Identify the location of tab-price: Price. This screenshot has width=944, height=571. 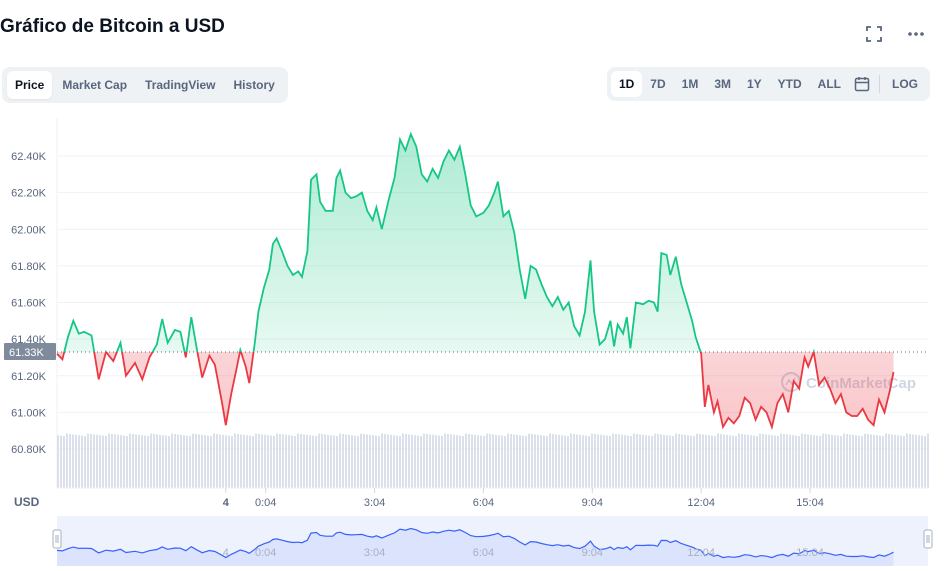
(30, 85).